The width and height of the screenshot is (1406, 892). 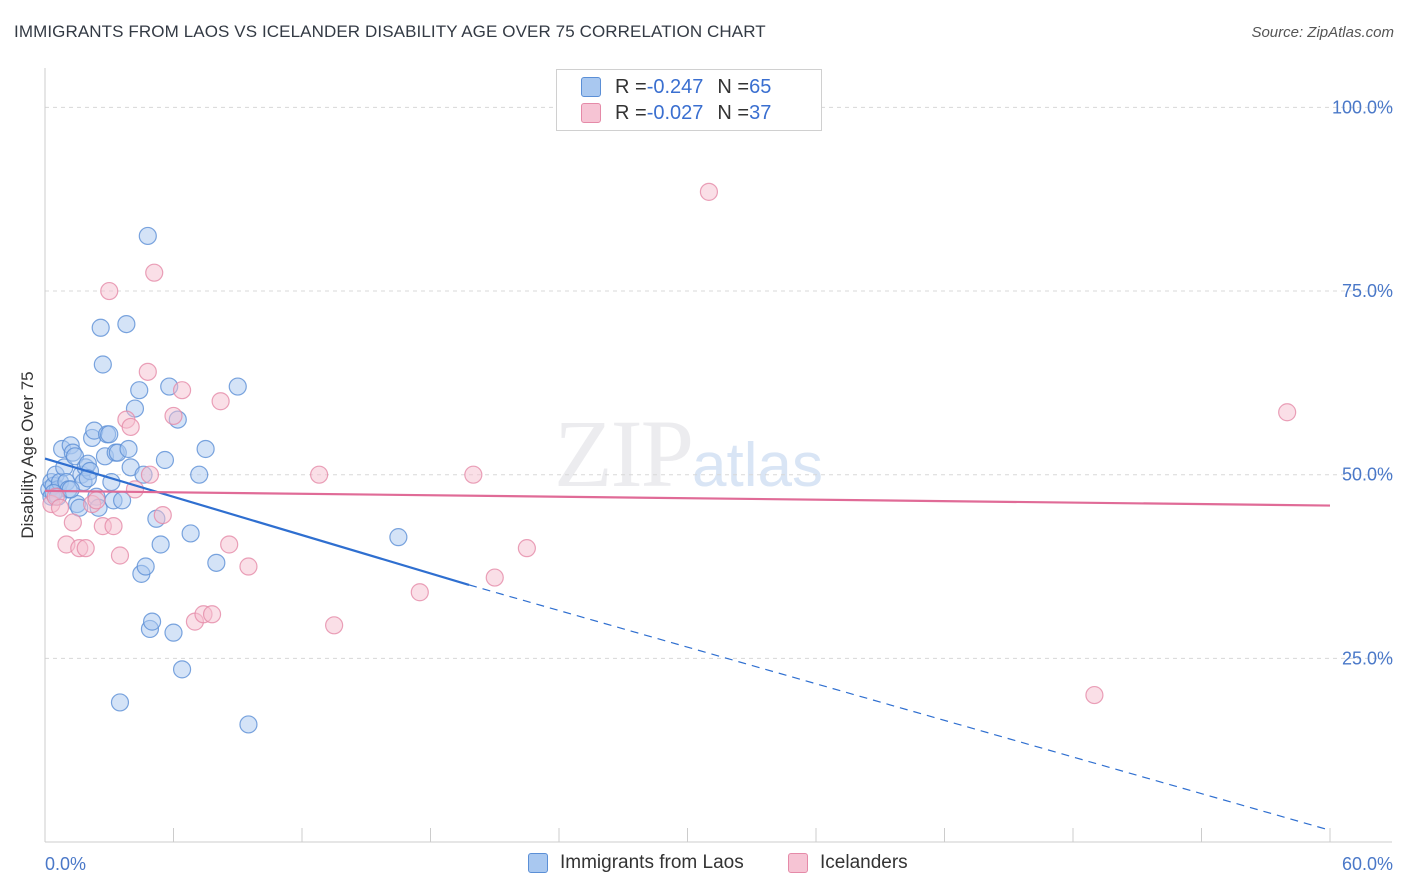 What do you see at coordinates (1367, 864) in the screenshot?
I see `x-tick-label: 60.0%` at bounding box center [1367, 864].